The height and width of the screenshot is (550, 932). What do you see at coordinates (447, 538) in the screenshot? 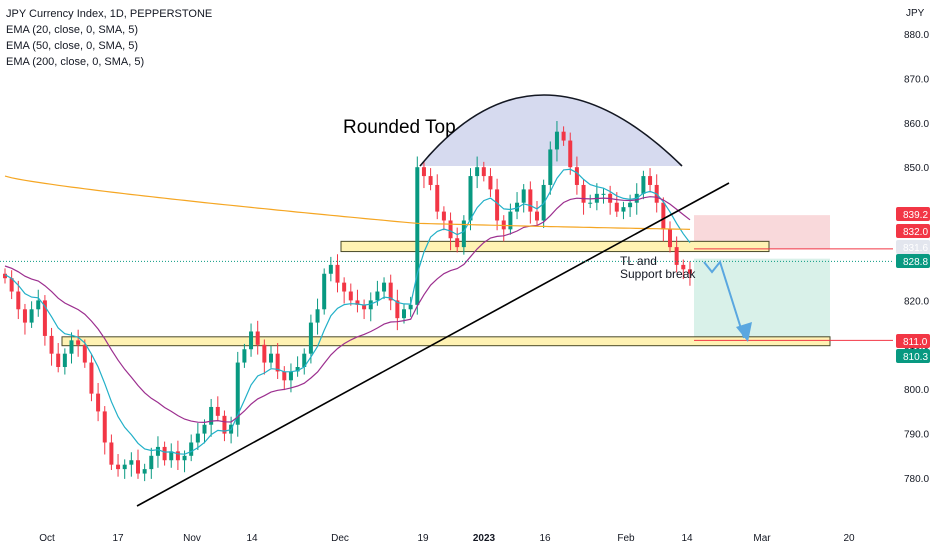
I see `x-axis: Oct 17 Nov 14 Dec 19 2023 16 Feb 14 Mar 20` at bounding box center [447, 538].